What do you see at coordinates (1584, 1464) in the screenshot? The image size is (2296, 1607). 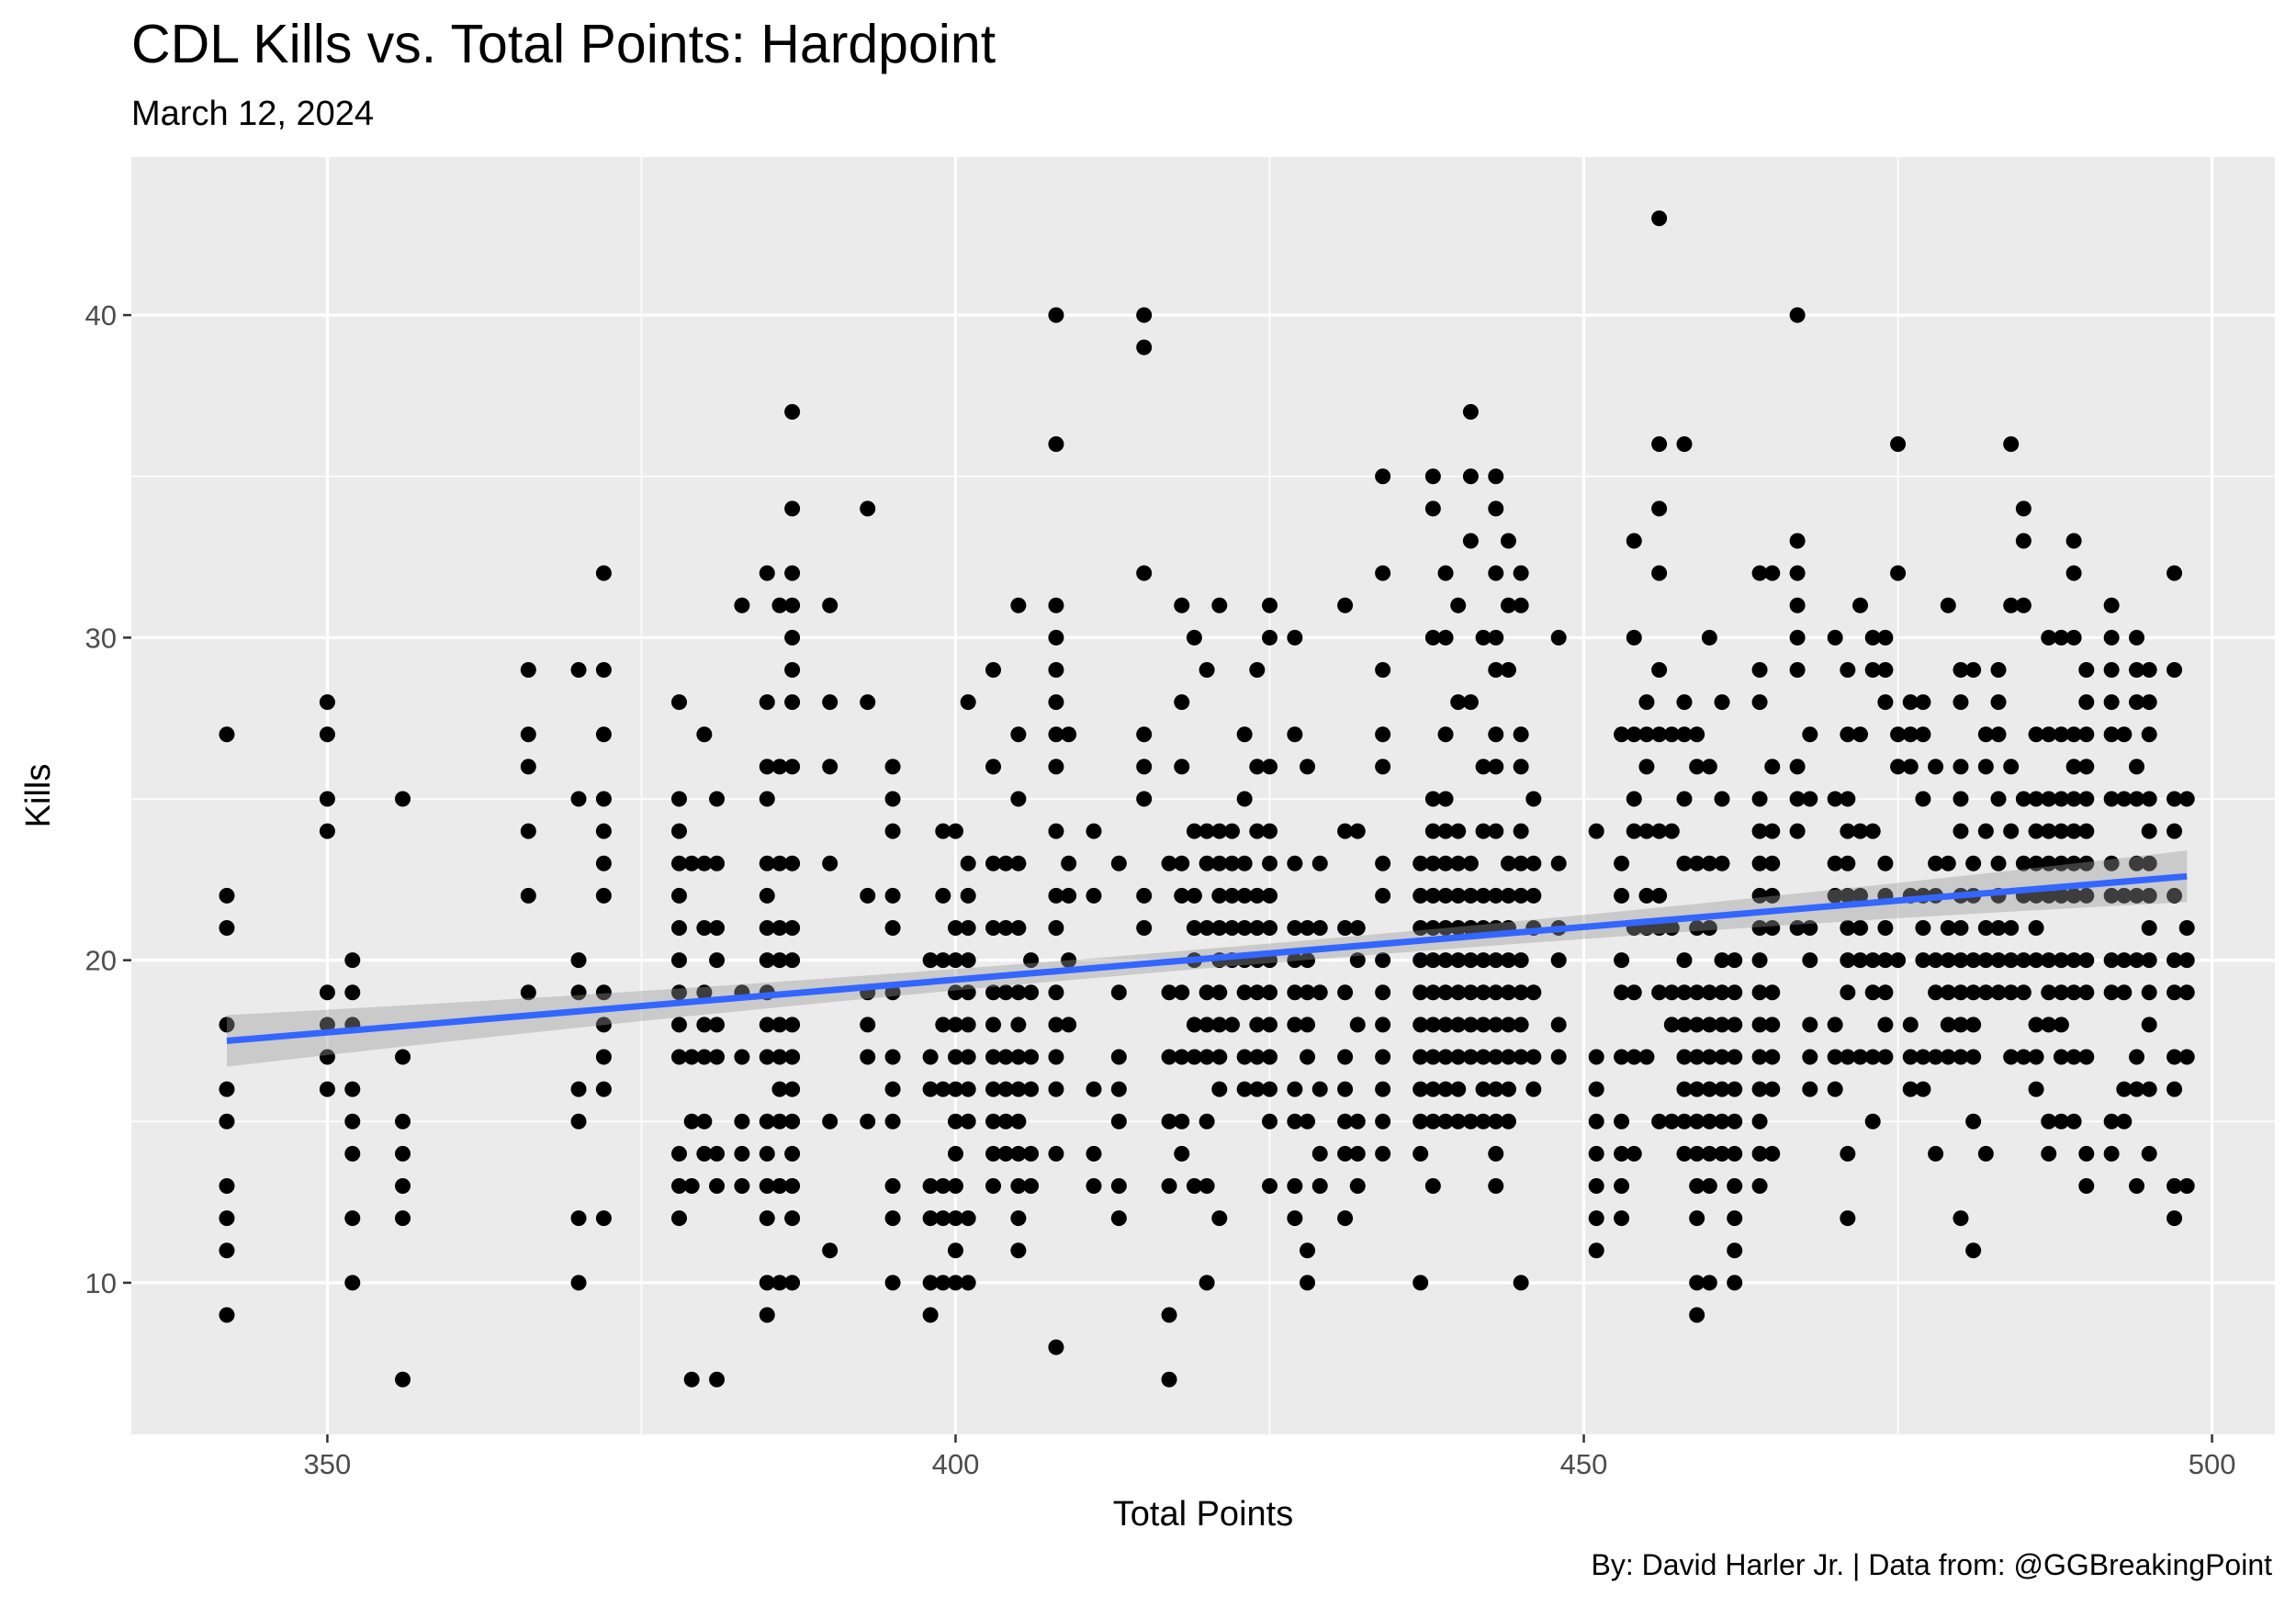 I see `x-tick-label: 450` at bounding box center [1584, 1464].